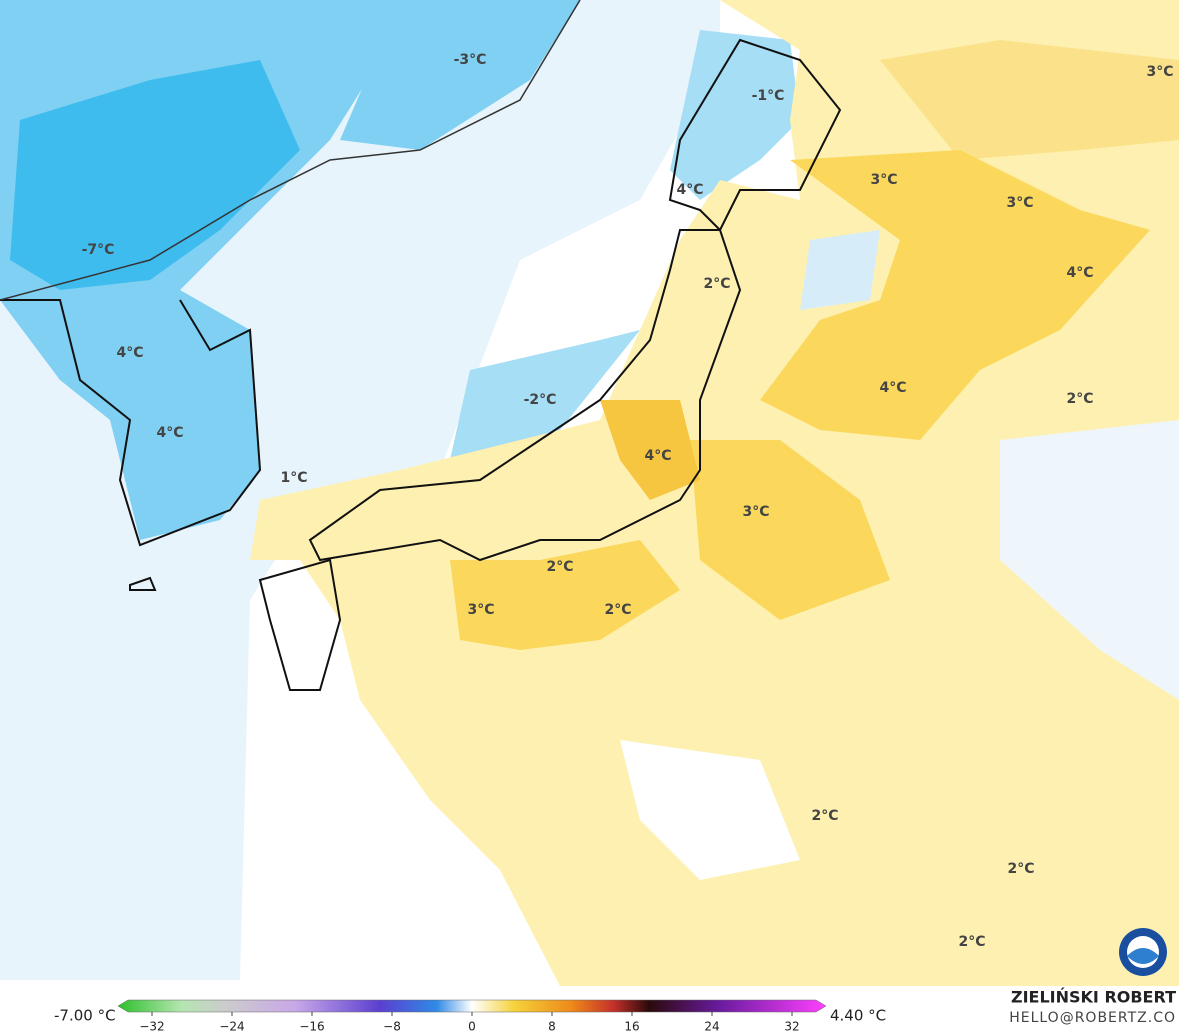 This screenshot has height=1035, width=1179. What do you see at coordinates (151, 1027) in the screenshot?
I see `colorbar-tick-label: −32` at bounding box center [151, 1027].